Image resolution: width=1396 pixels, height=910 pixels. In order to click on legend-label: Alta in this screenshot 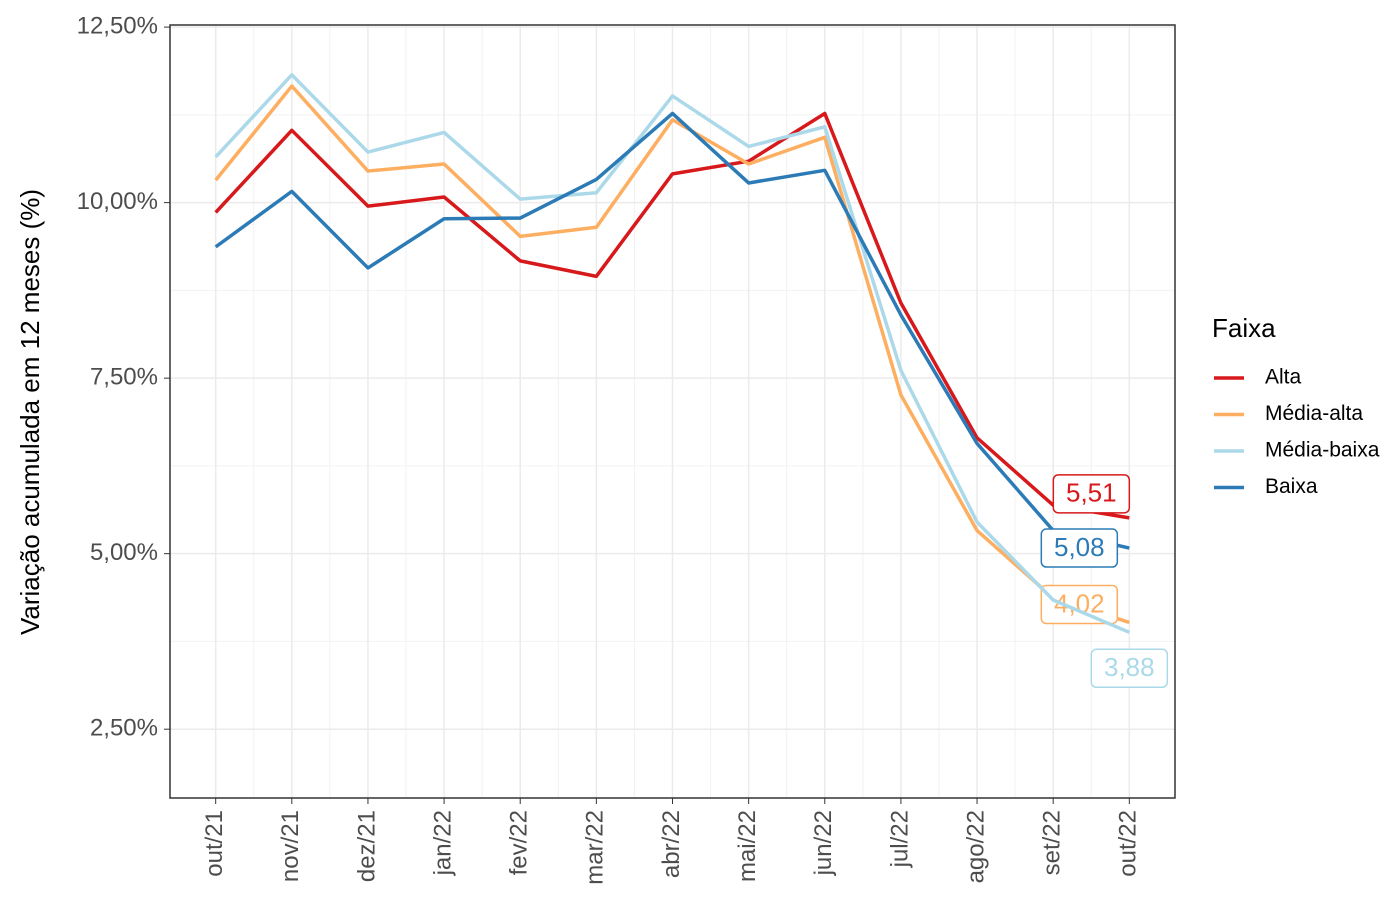, I will do `click(1283, 377)`.